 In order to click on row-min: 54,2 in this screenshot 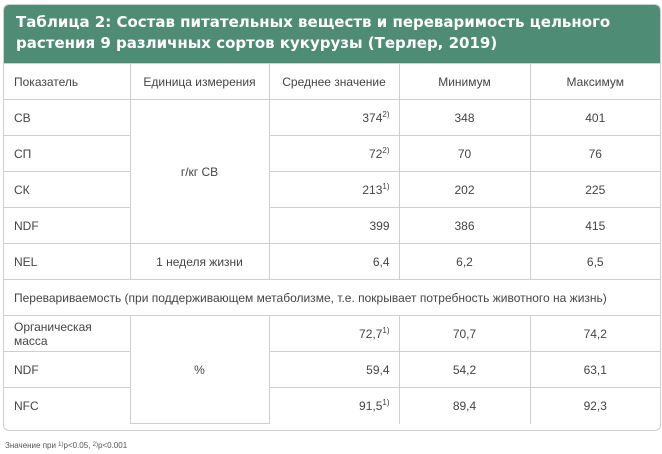, I will do `click(464, 369)`.